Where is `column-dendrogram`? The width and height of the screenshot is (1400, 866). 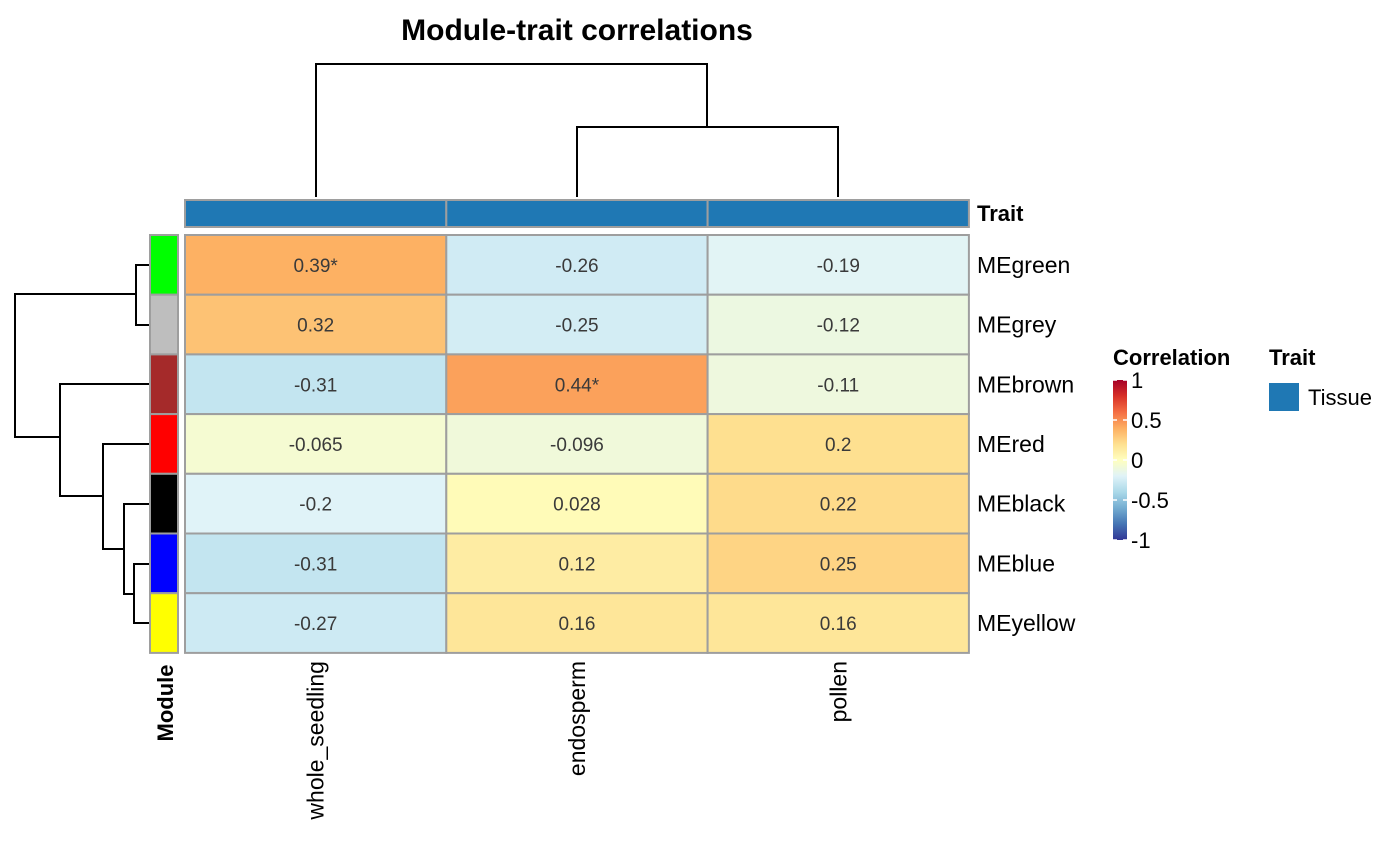
column-dendrogram is located at coordinates (577, 130).